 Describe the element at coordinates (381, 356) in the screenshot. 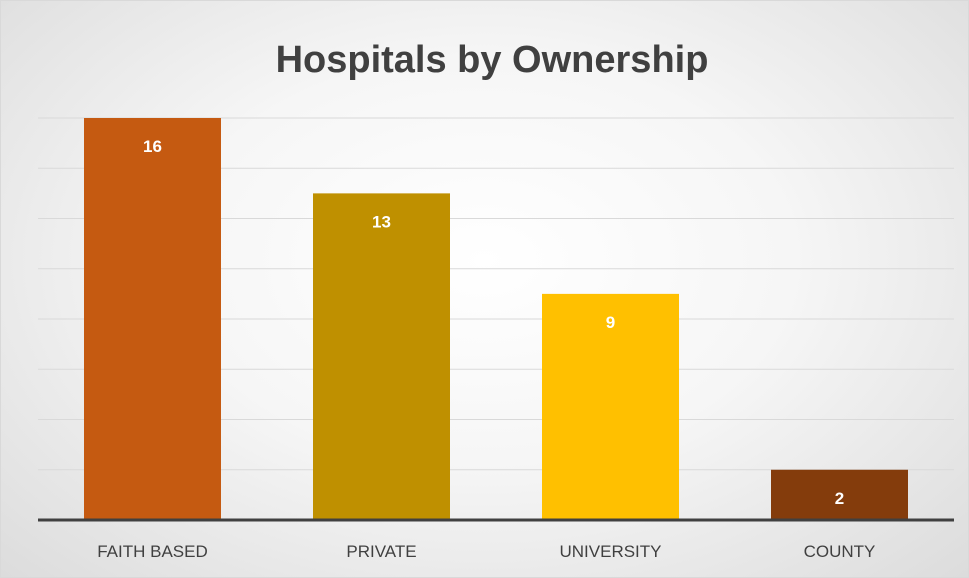

I see `bar-private` at that location.